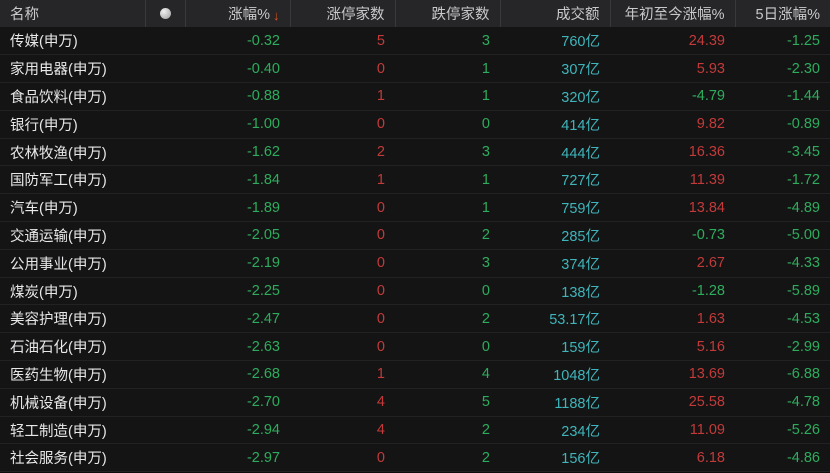 The image size is (830, 473). Describe the element at coordinates (276, 15) in the screenshot. I see `sort-descending-icon: ↓` at that location.